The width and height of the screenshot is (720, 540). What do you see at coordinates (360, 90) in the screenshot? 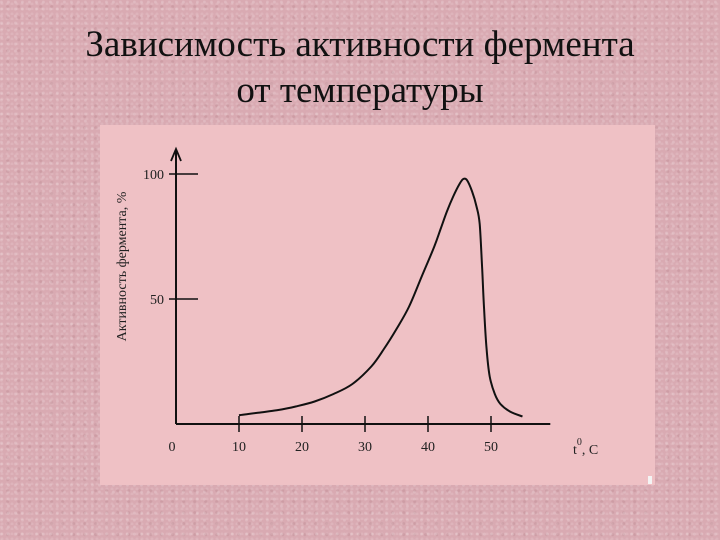
I see `title-line-2: от температуры` at bounding box center [360, 90].